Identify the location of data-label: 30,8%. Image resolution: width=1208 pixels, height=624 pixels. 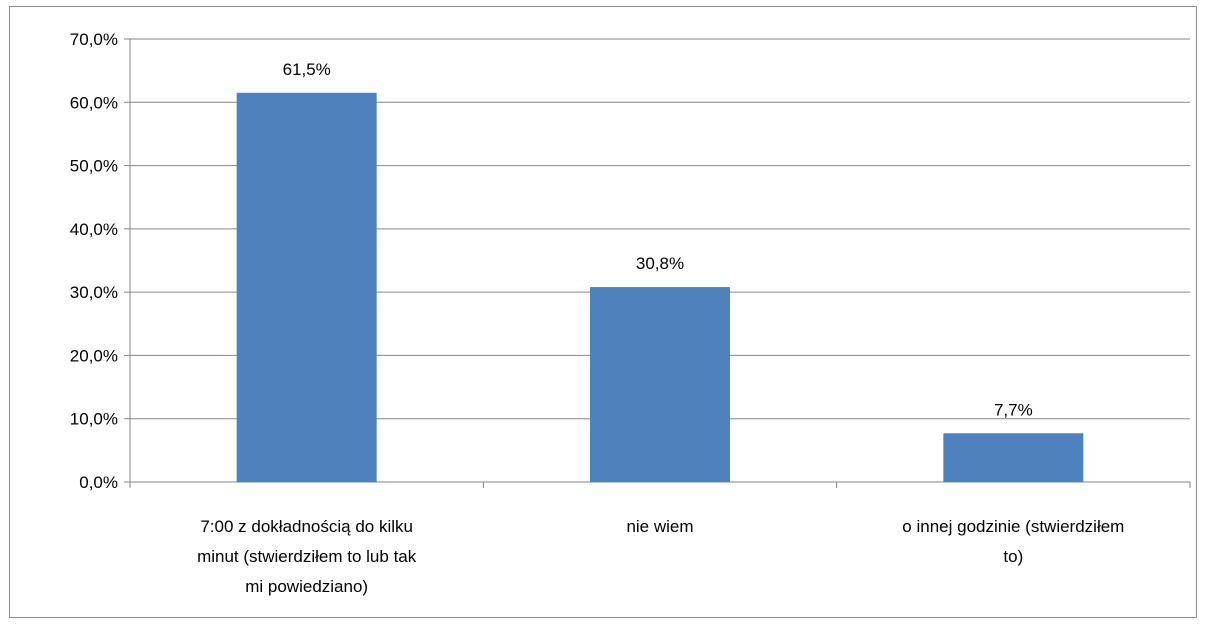
(660, 263).